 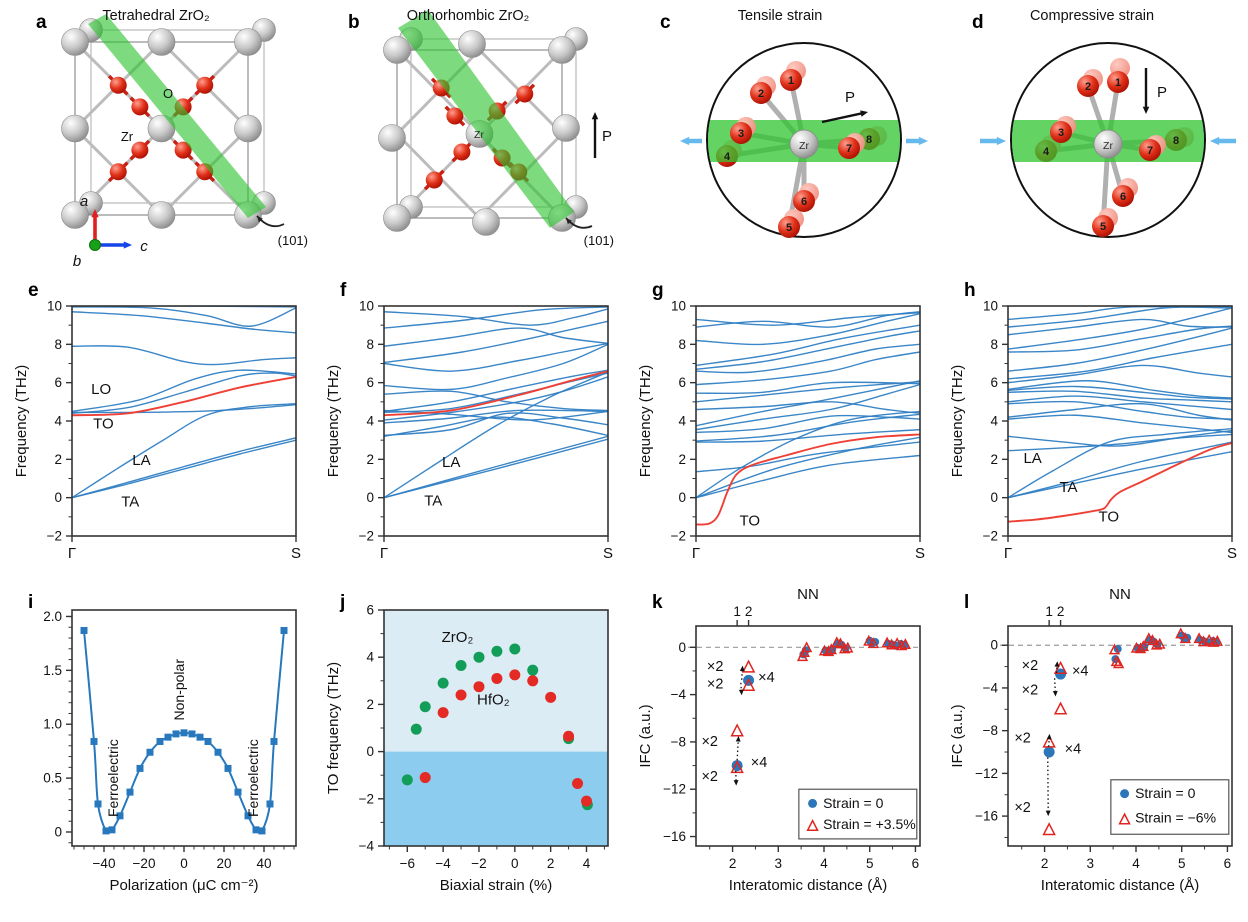 I want to click on axis-a-label: a, so click(x=84, y=201).